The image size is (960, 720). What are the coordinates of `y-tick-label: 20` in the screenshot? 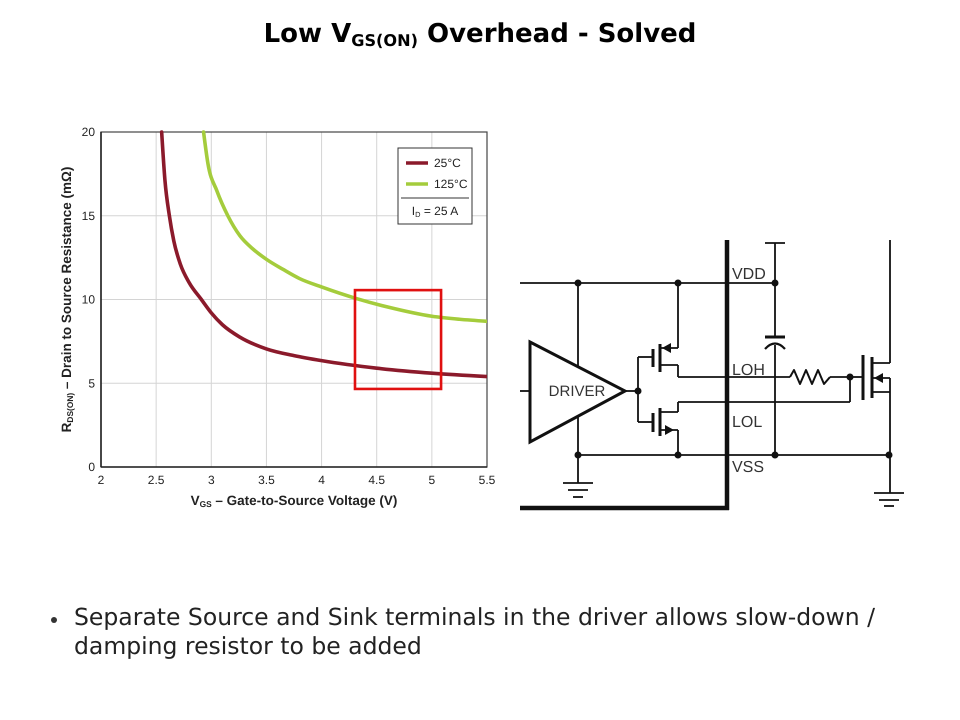 It's located at (89, 132).